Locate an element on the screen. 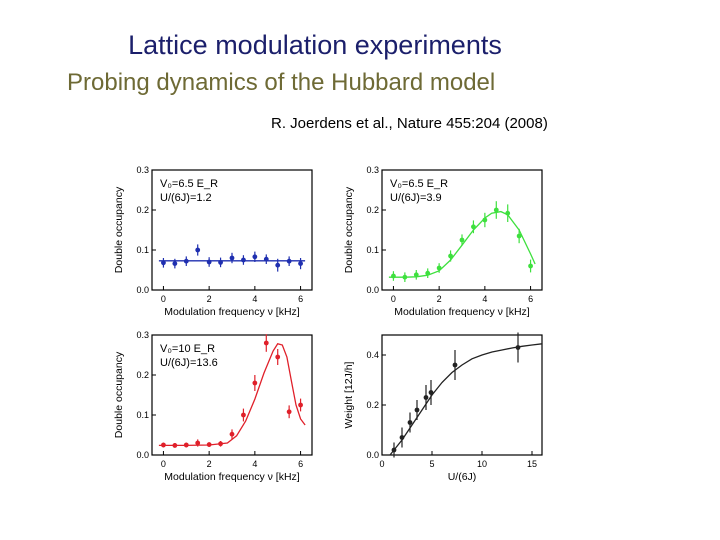  slide-title: Lattice modulation experiments is located at coordinates (315, 45).